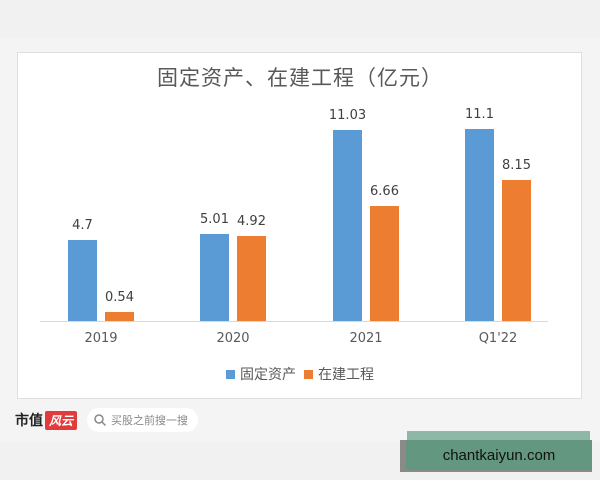 This screenshot has width=600, height=480. Describe the element at coordinates (498, 338) in the screenshot. I see `x-tick-label: Q1'22` at that location.